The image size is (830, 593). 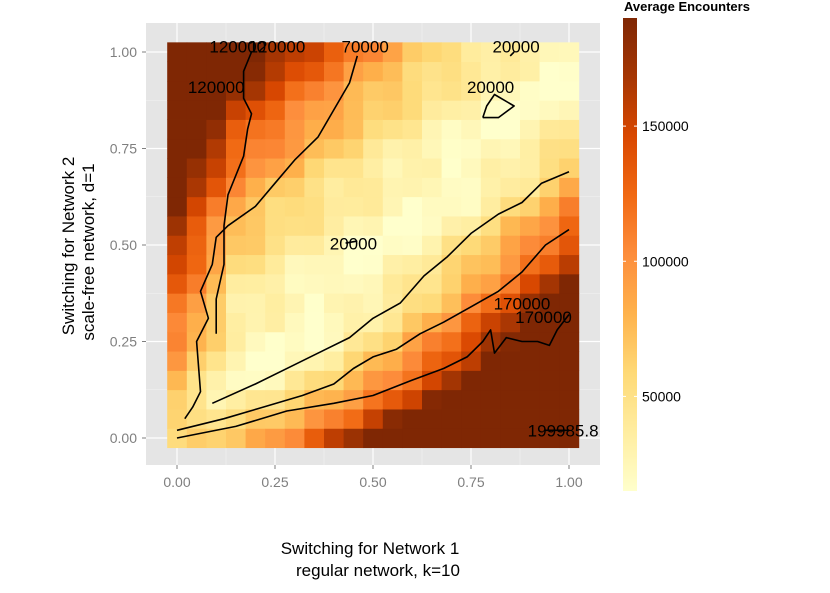 What do you see at coordinates (123, 245) in the screenshot?
I see `y-tick-label: 0.50` at bounding box center [123, 245].